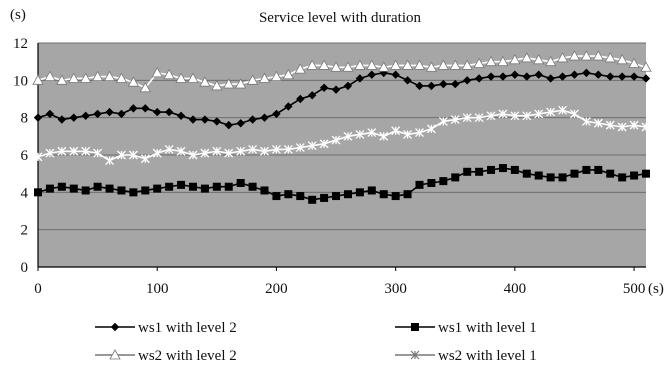 Image resolution: width=669 pixels, height=373 pixels. What do you see at coordinates (25, 119) in the screenshot?
I see `y-tick-label-4: 8` at bounding box center [25, 119].